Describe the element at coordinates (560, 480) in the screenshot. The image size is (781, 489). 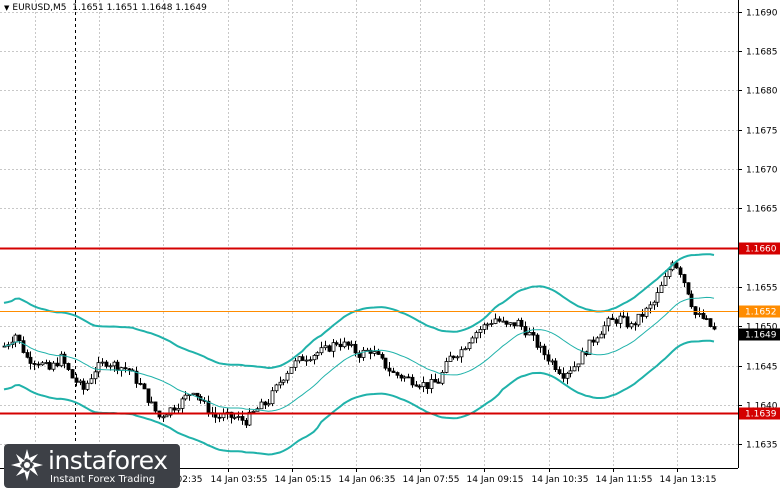
I see `x-tick-label: 14 Jan 10:35` at that location.